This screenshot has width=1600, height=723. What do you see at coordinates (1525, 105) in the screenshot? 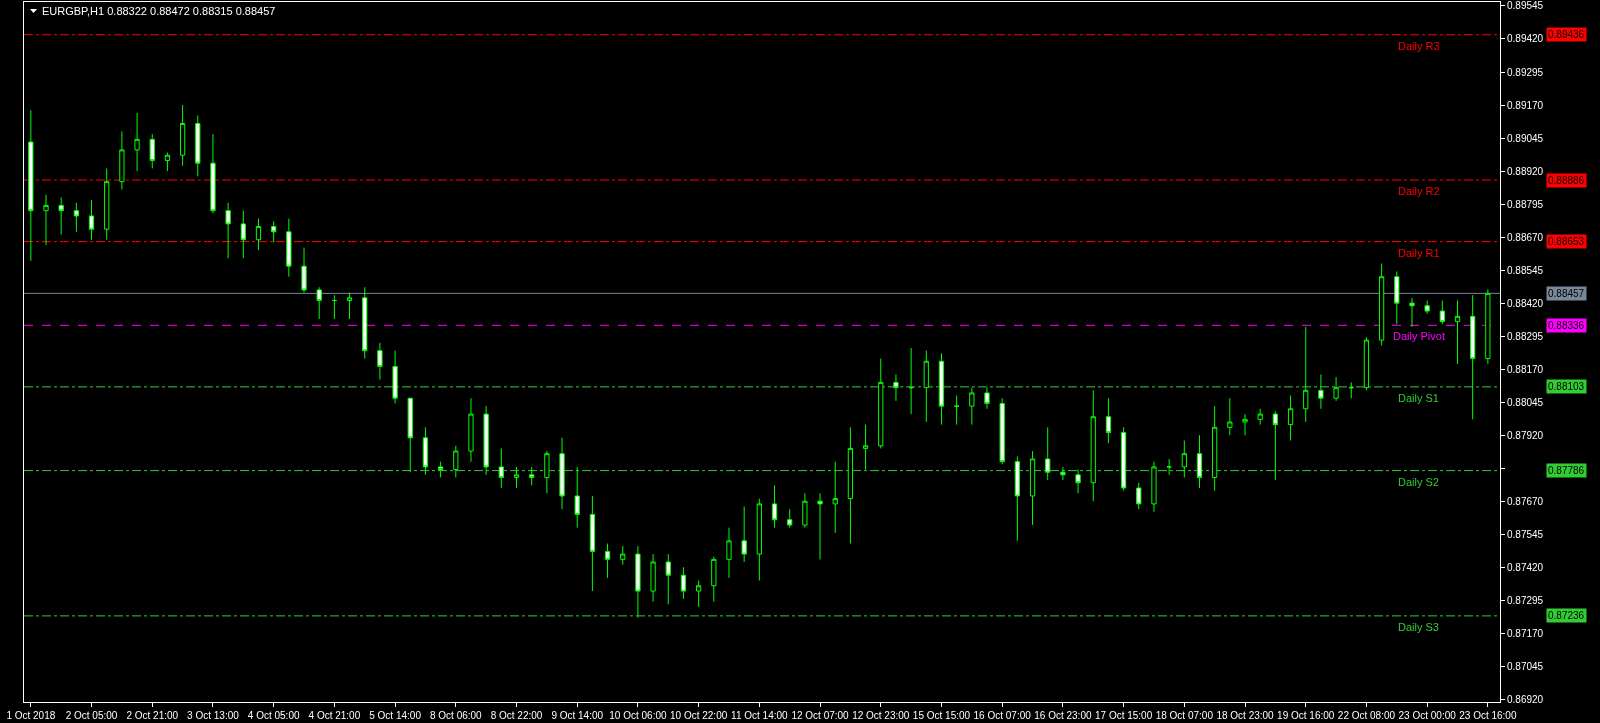
I see `y-tick-label: 0.89170` at bounding box center [1525, 105].